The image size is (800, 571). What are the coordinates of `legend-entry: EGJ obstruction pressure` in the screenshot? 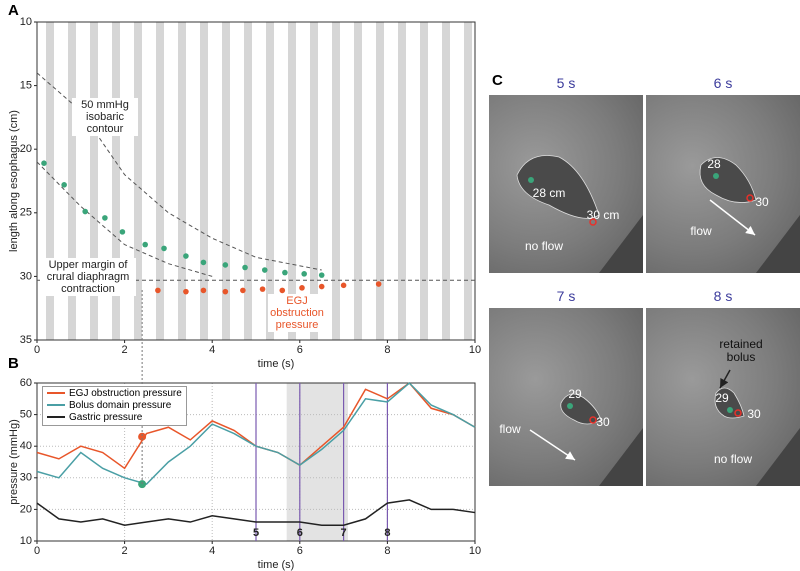 It's located at (114, 394).